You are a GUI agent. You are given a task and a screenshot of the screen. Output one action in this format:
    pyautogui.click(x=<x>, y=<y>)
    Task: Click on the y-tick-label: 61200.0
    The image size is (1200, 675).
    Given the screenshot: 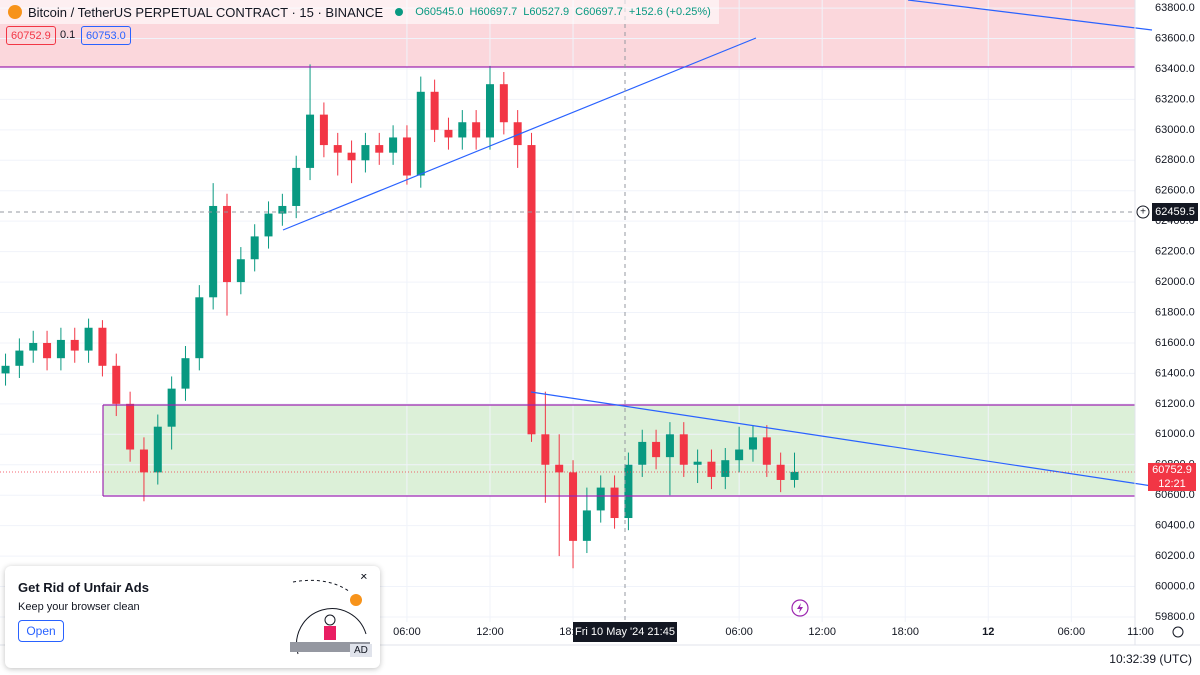 What is the action you would take?
    pyautogui.click(x=1175, y=404)
    